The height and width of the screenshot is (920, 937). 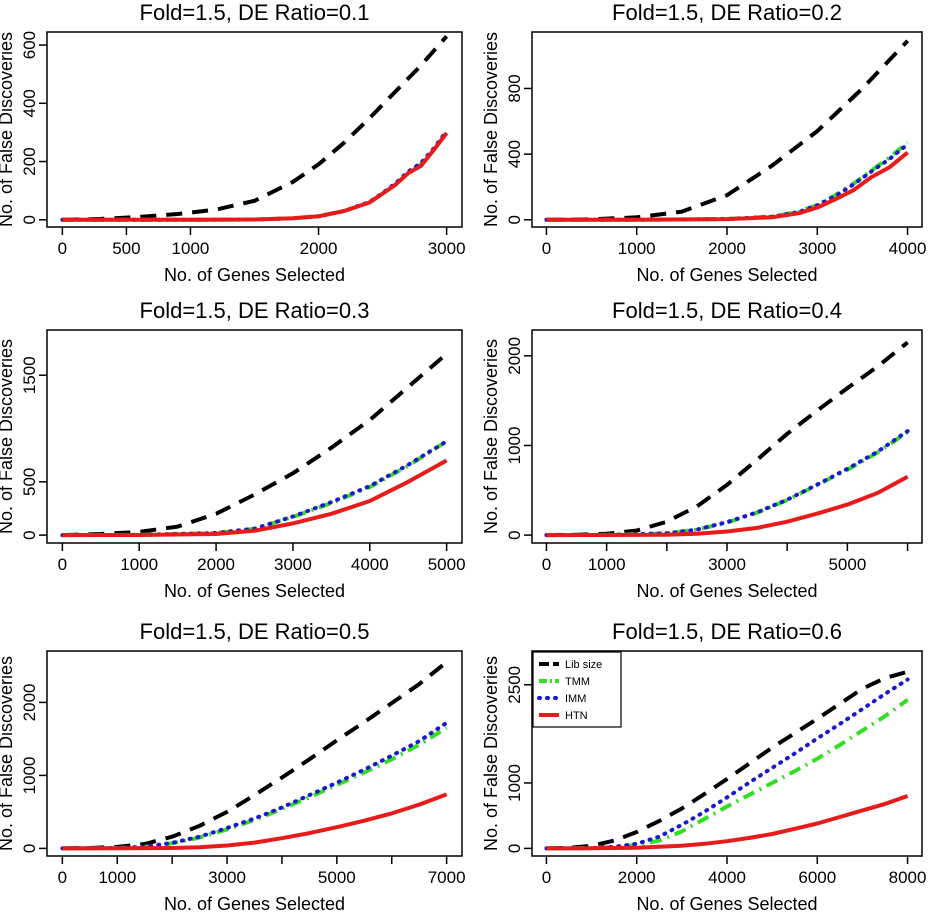 What do you see at coordinates (514, 88) in the screenshot?
I see `y-tick-label: 800` at bounding box center [514, 88].